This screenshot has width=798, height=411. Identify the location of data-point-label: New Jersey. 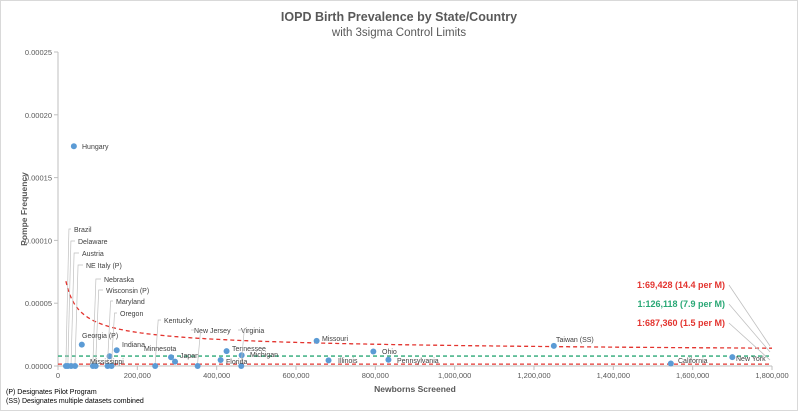
(212, 331).